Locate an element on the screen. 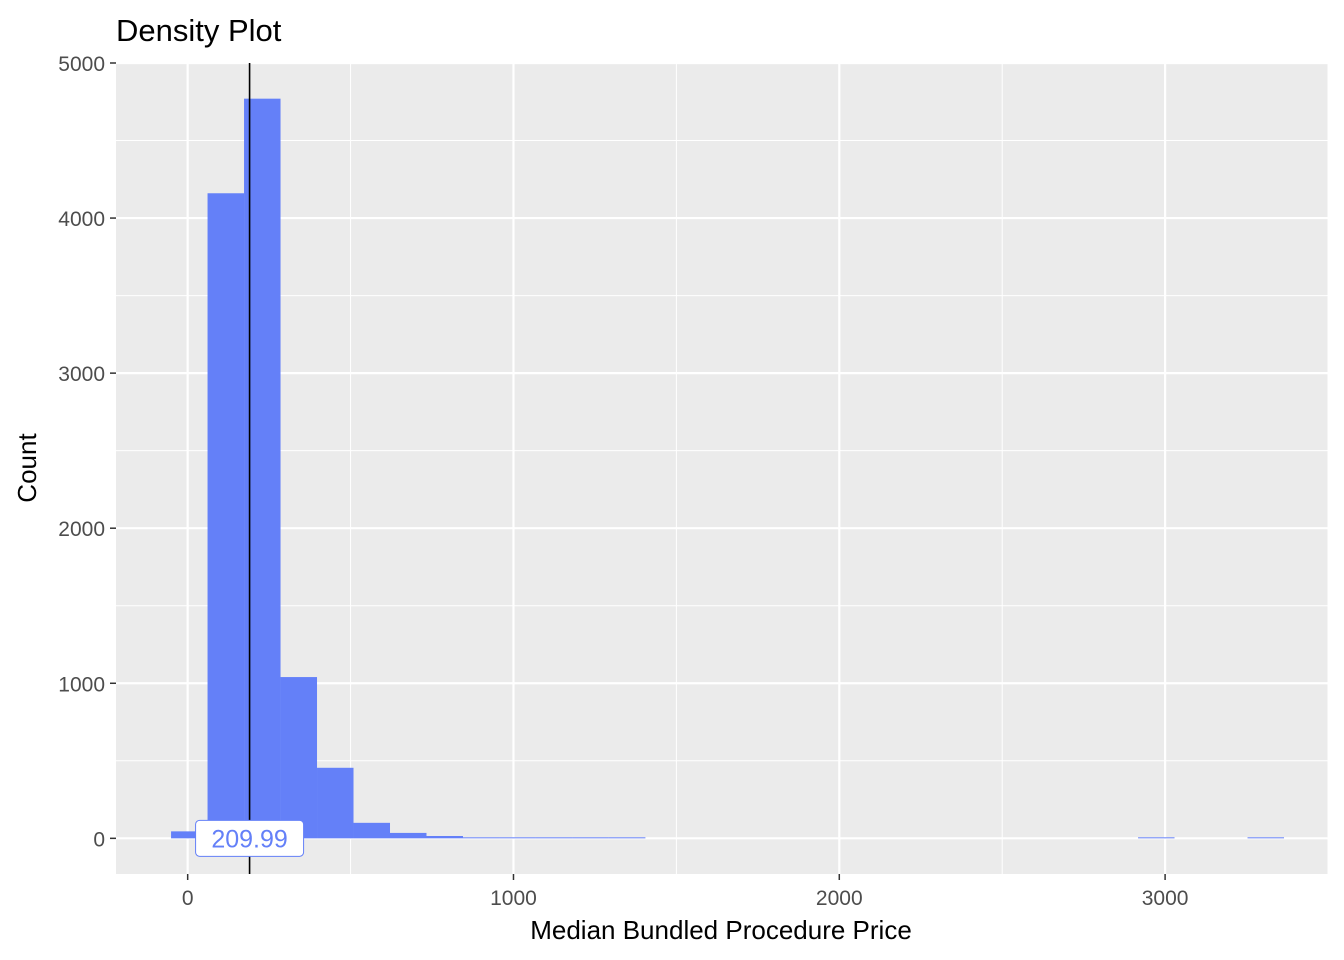 The width and height of the screenshot is (1344, 960). median-label: 209.99 is located at coordinates (250, 838).